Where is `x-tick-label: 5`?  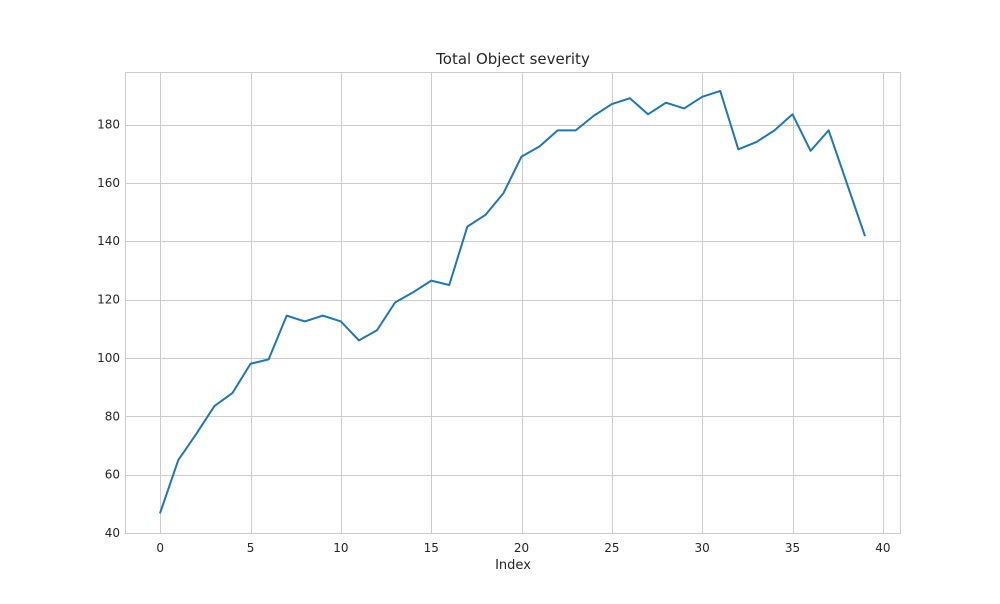
x-tick-label: 5 is located at coordinates (251, 548).